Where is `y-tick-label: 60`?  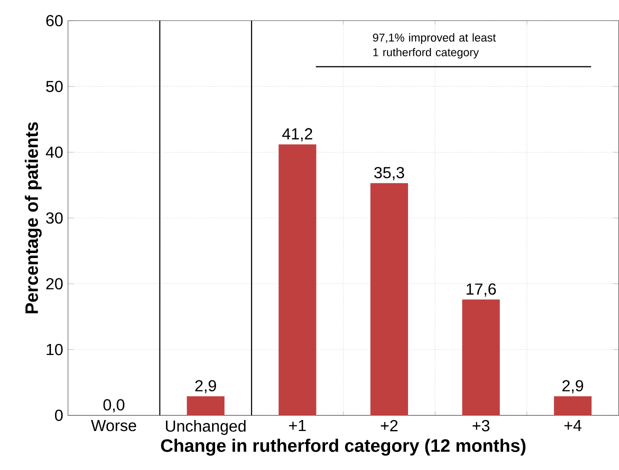
y-tick-label: 60 is located at coordinates (54, 20).